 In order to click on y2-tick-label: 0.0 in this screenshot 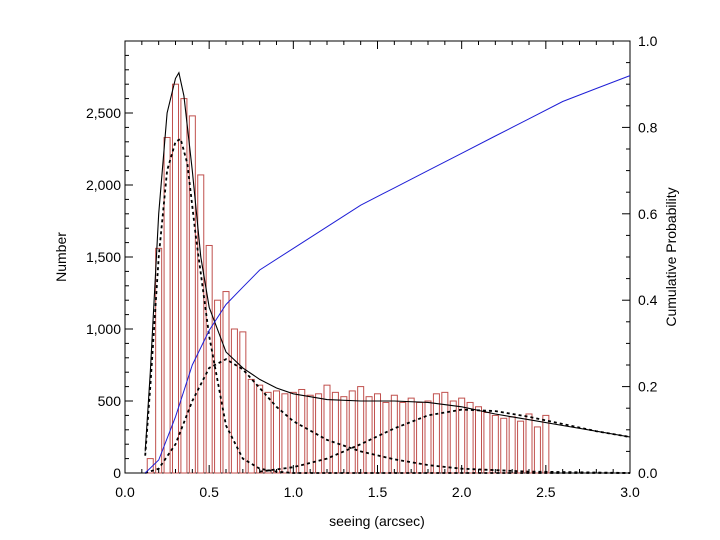, I will do `click(648, 473)`.